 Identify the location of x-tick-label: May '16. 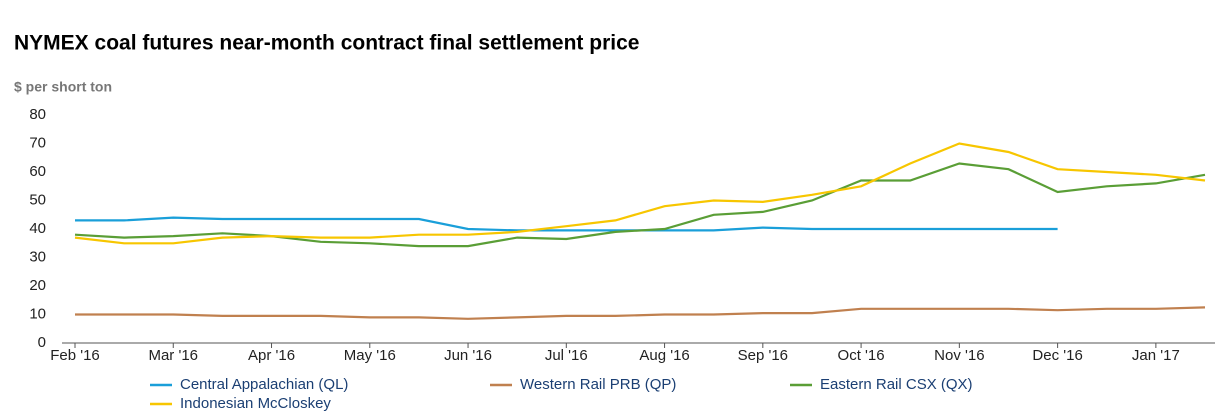
(370, 355).